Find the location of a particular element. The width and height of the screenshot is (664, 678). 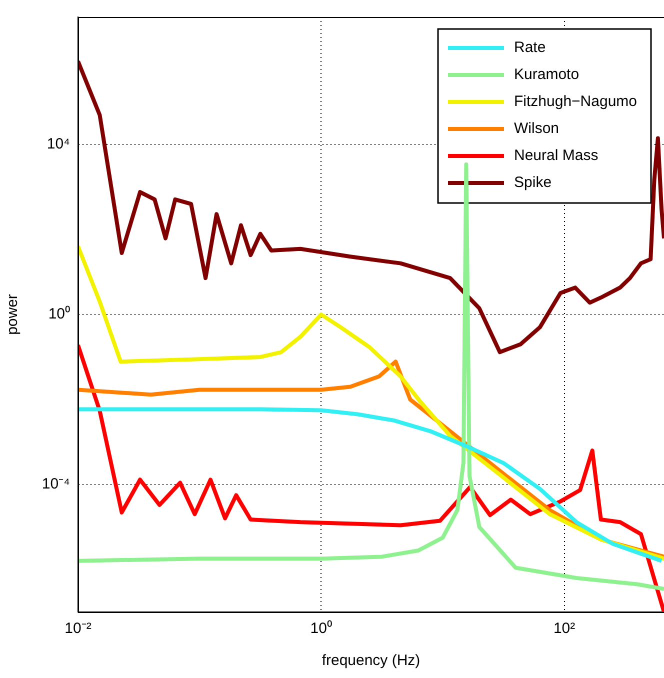

x-tick-label: 10² is located at coordinates (564, 629).